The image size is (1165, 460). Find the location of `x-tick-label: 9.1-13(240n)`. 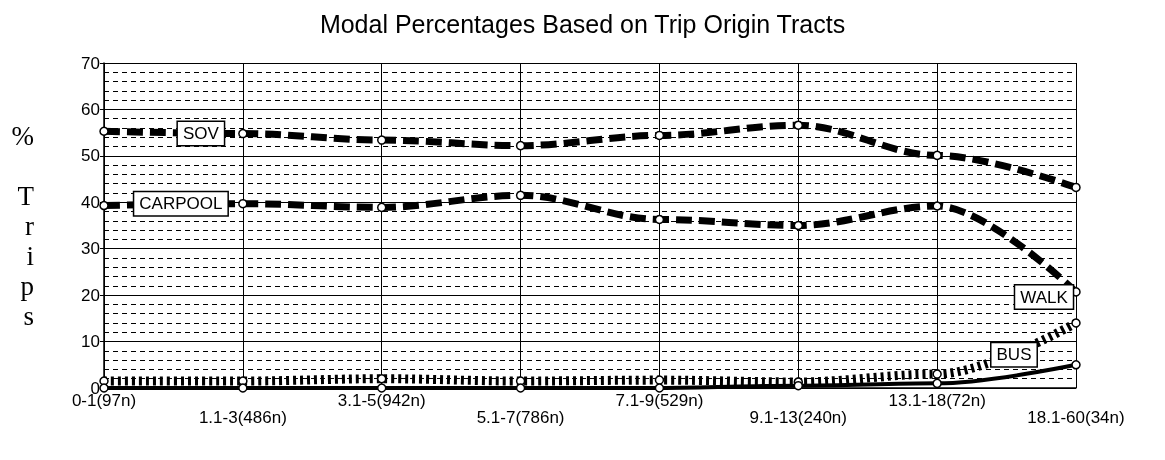

x-tick-label: 9.1-13(240n) is located at coordinates (798, 417).